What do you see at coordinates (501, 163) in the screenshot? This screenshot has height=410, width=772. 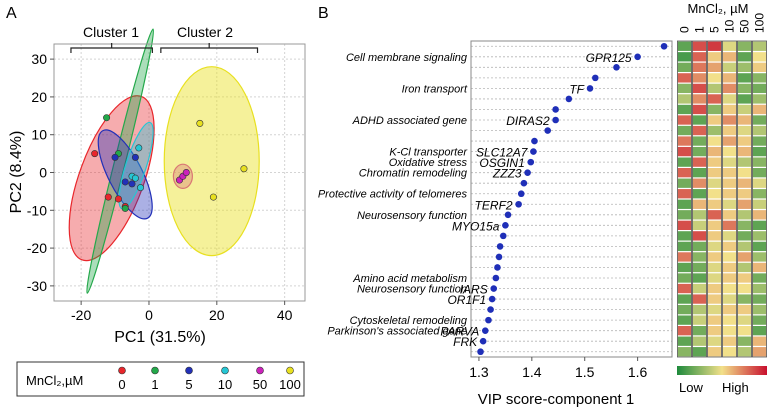 I see `gene-label: OSGIN1` at bounding box center [501, 163].